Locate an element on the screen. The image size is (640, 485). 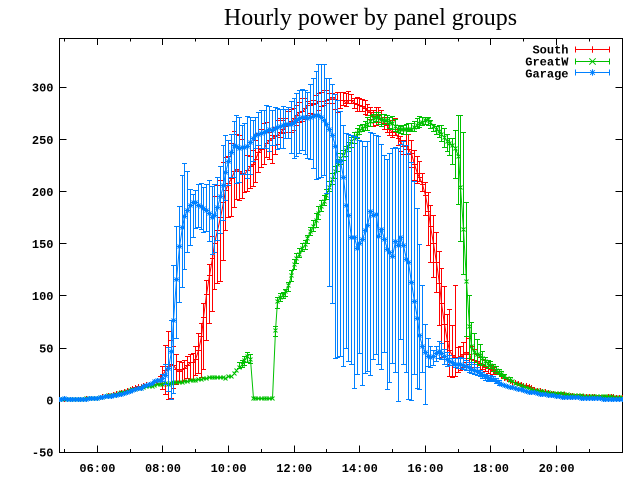
svg-text: Garage is located at coordinates (546, 75).